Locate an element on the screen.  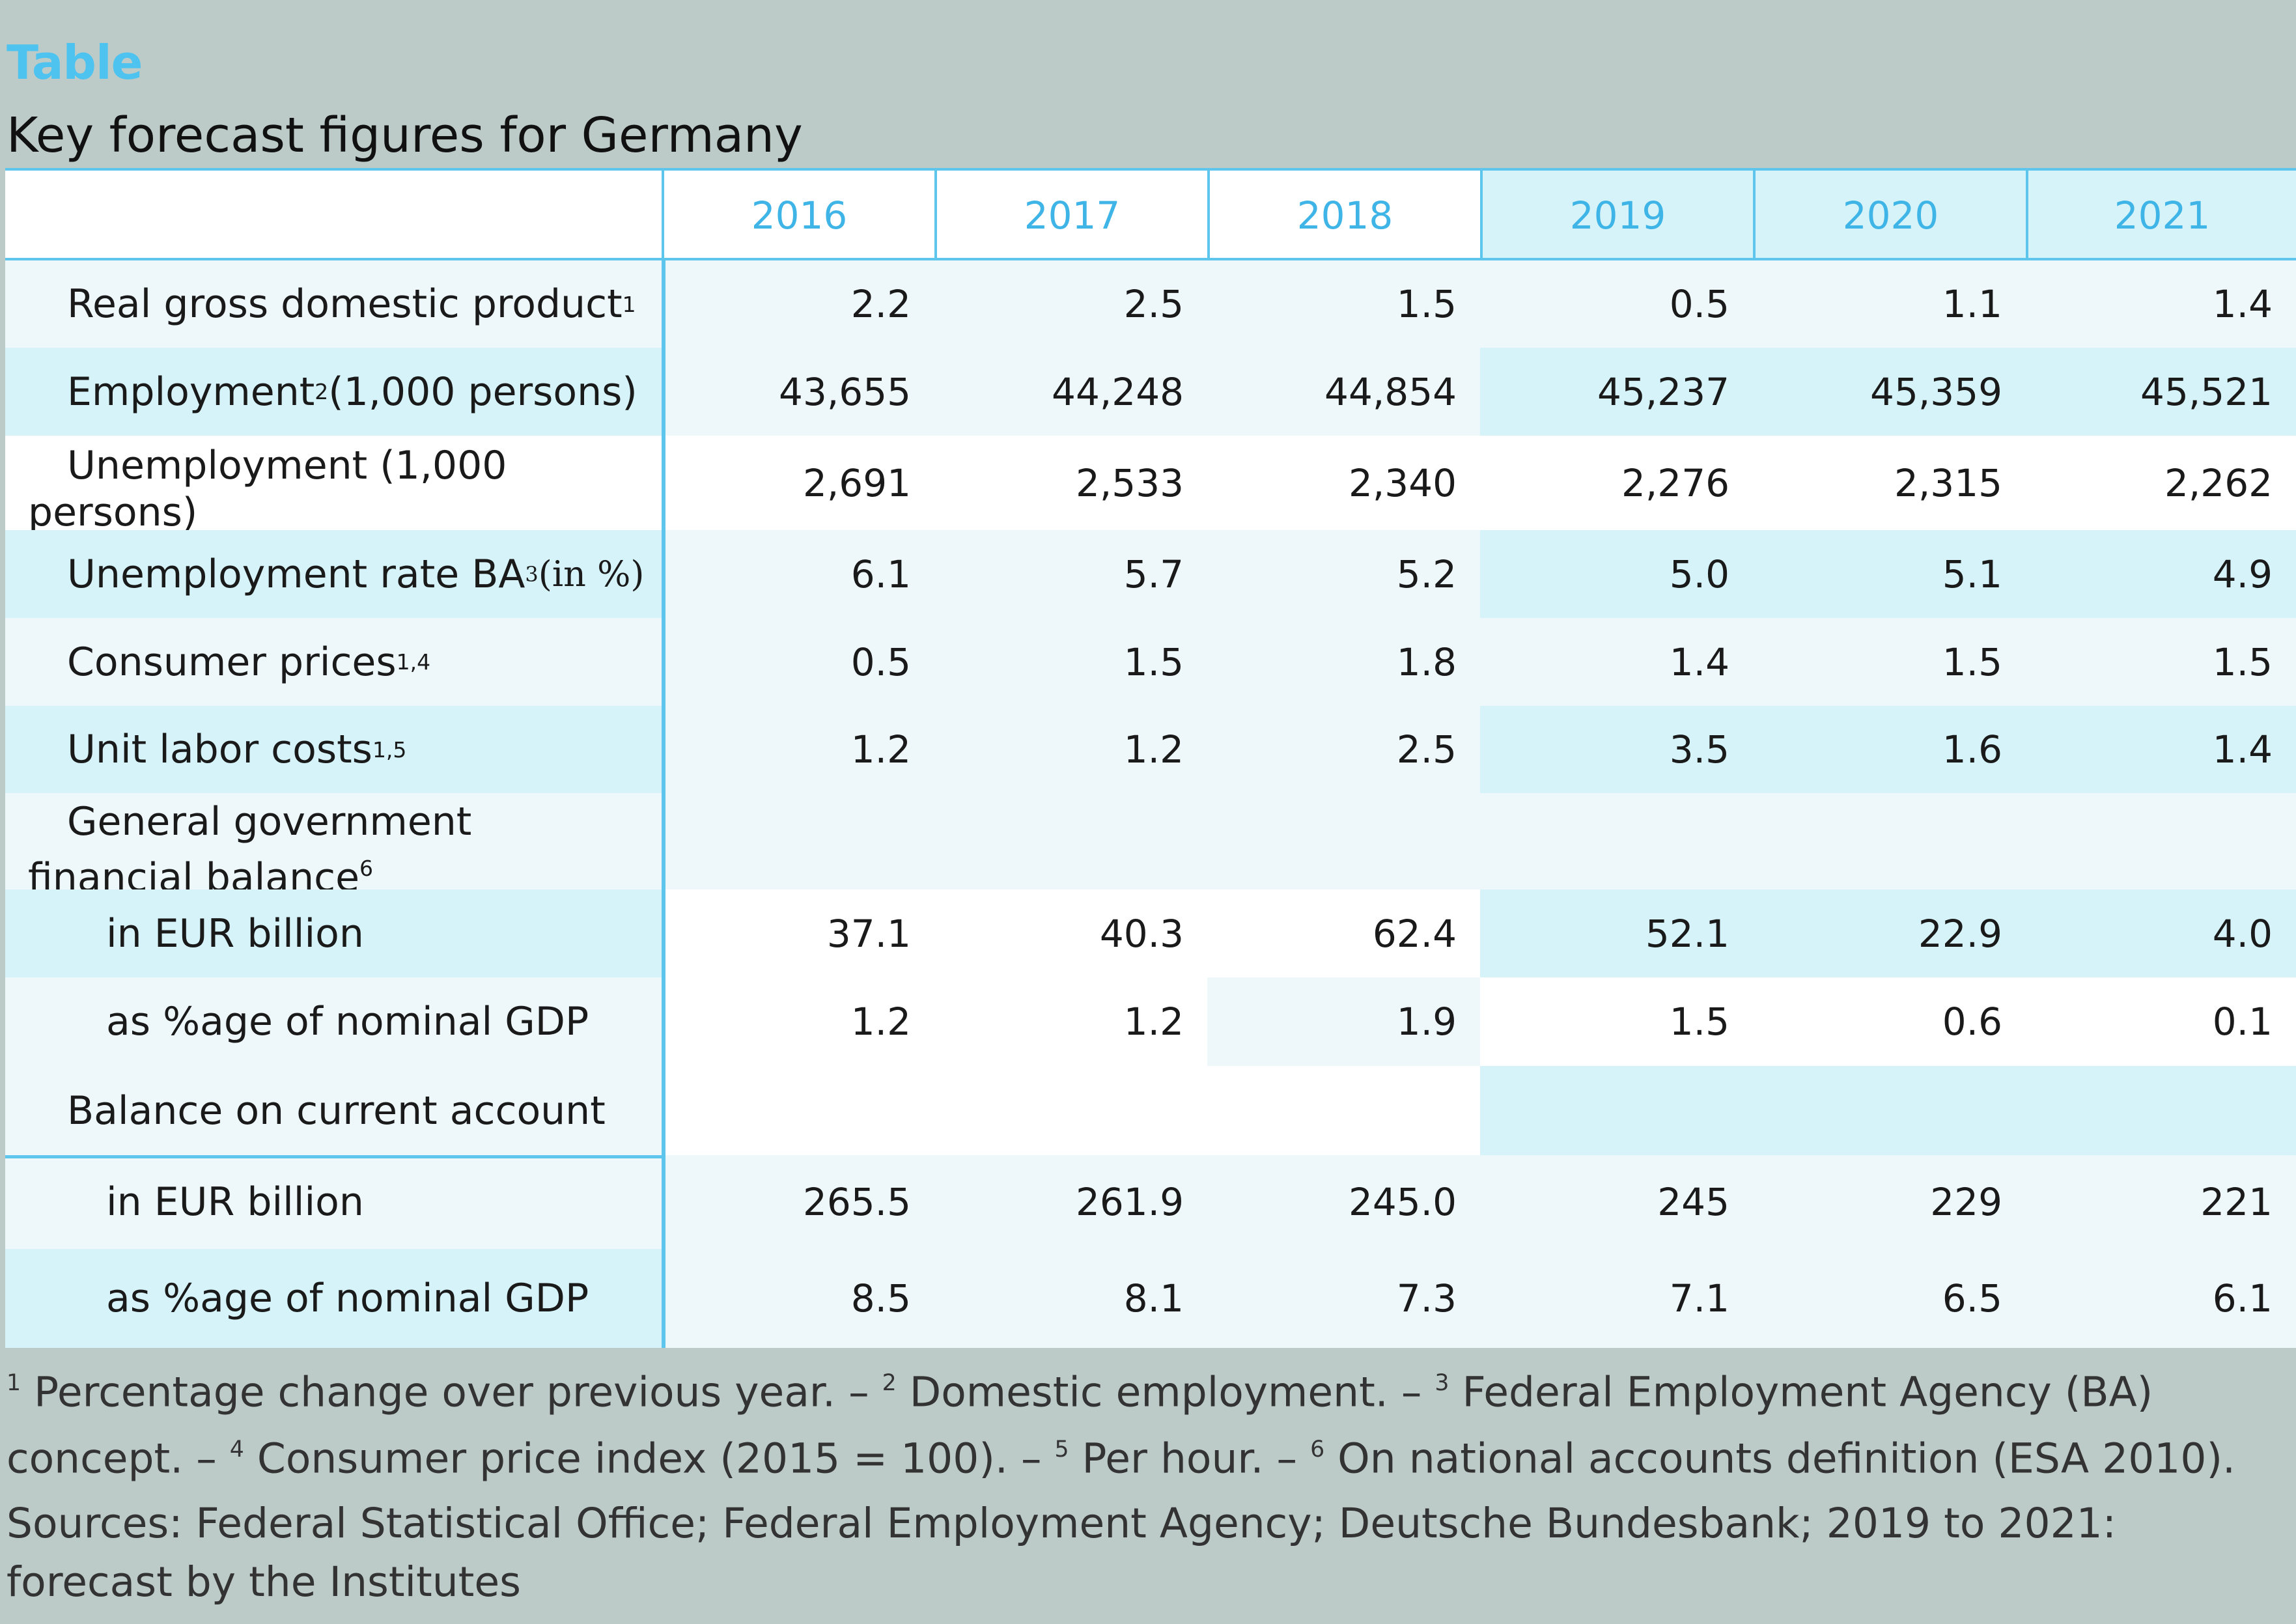
value-cell: 45,359 is located at coordinates (1936, 392).